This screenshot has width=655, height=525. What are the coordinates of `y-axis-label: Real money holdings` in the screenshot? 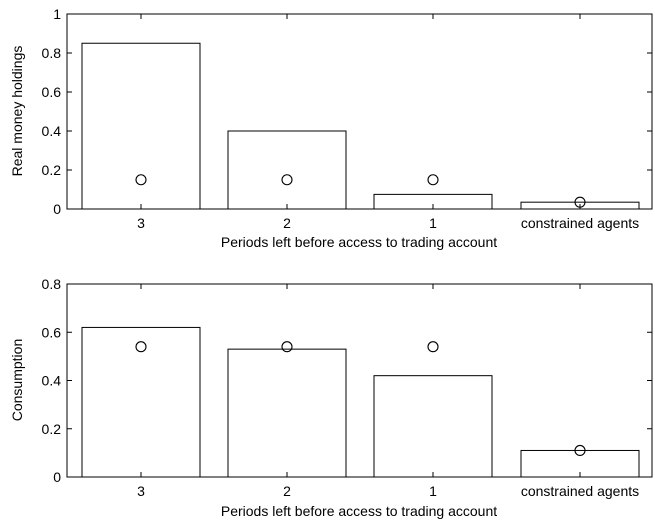 It's located at (17, 111).